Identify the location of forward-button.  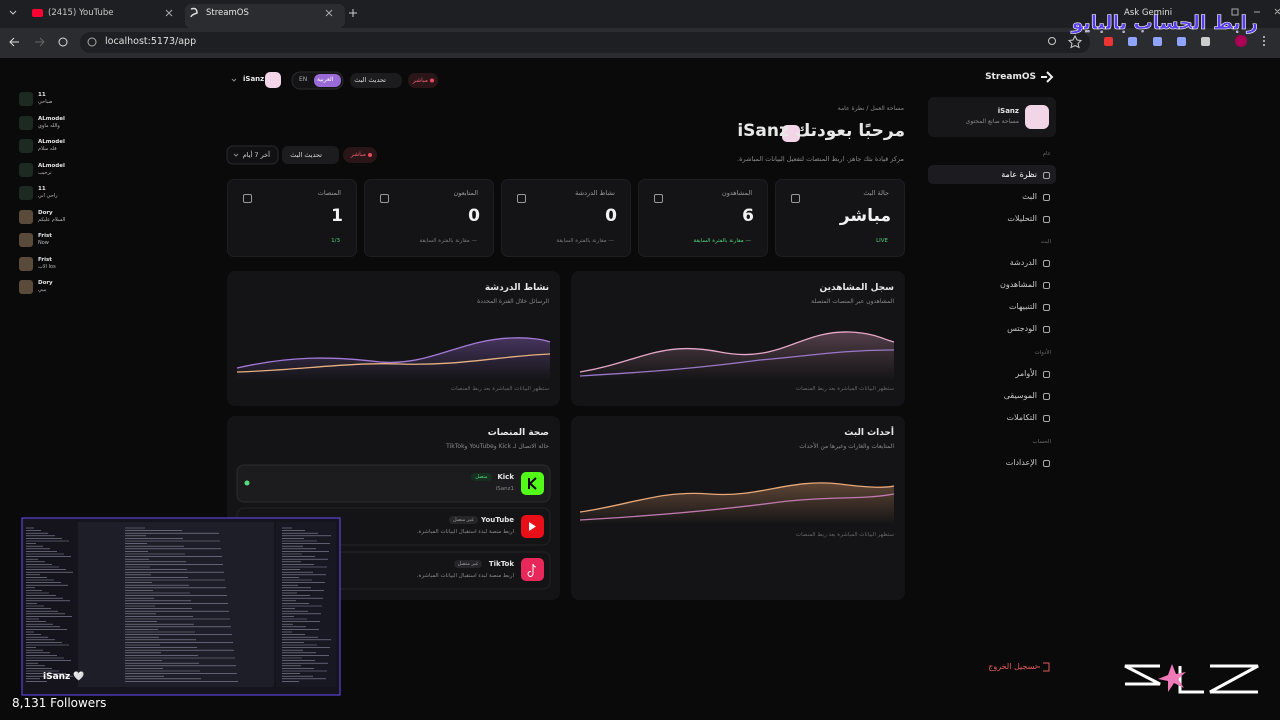
(40, 42).